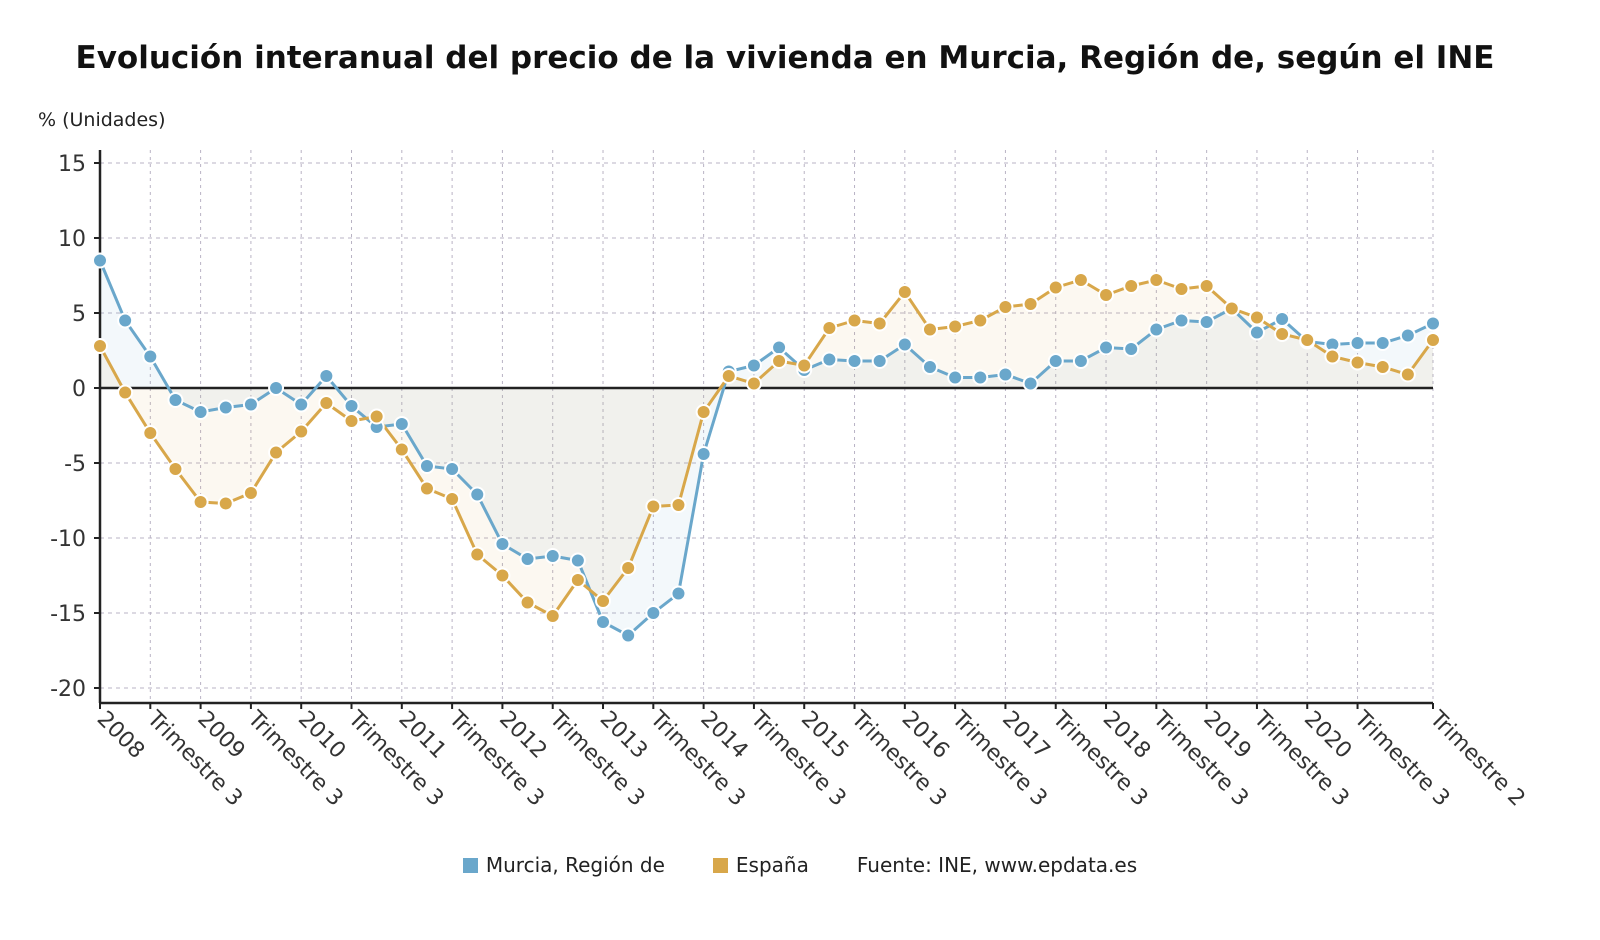 The image size is (1600, 940). I want to click on legend-item-espana: España, so click(760, 865).